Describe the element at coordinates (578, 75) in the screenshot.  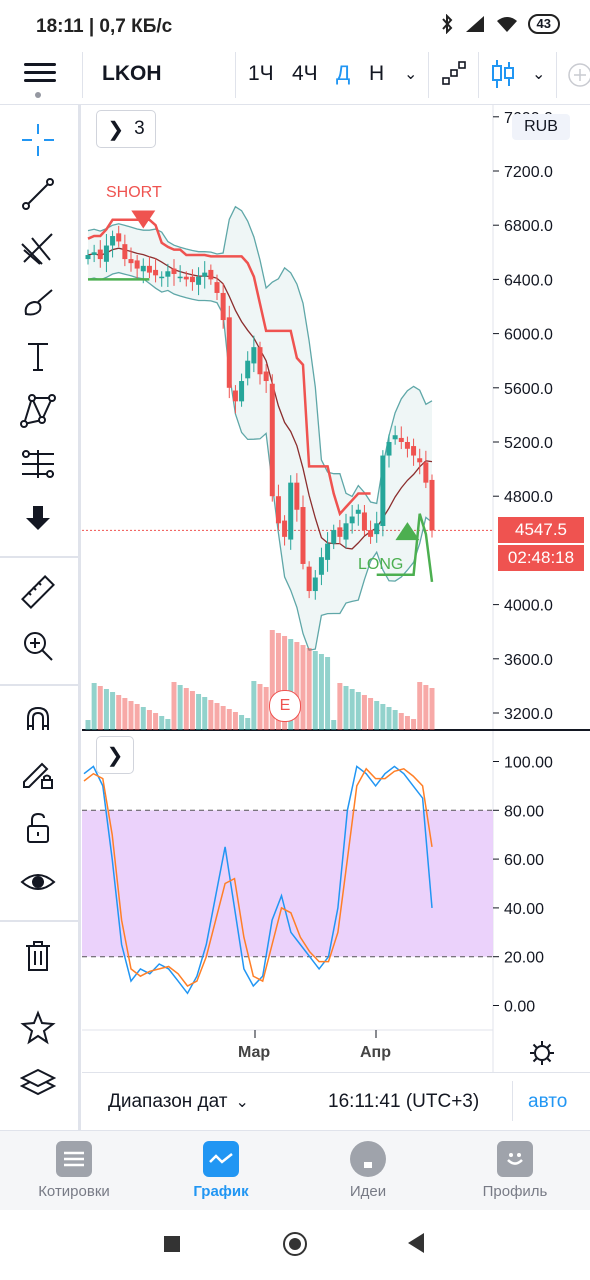
I see `add-icon` at that location.